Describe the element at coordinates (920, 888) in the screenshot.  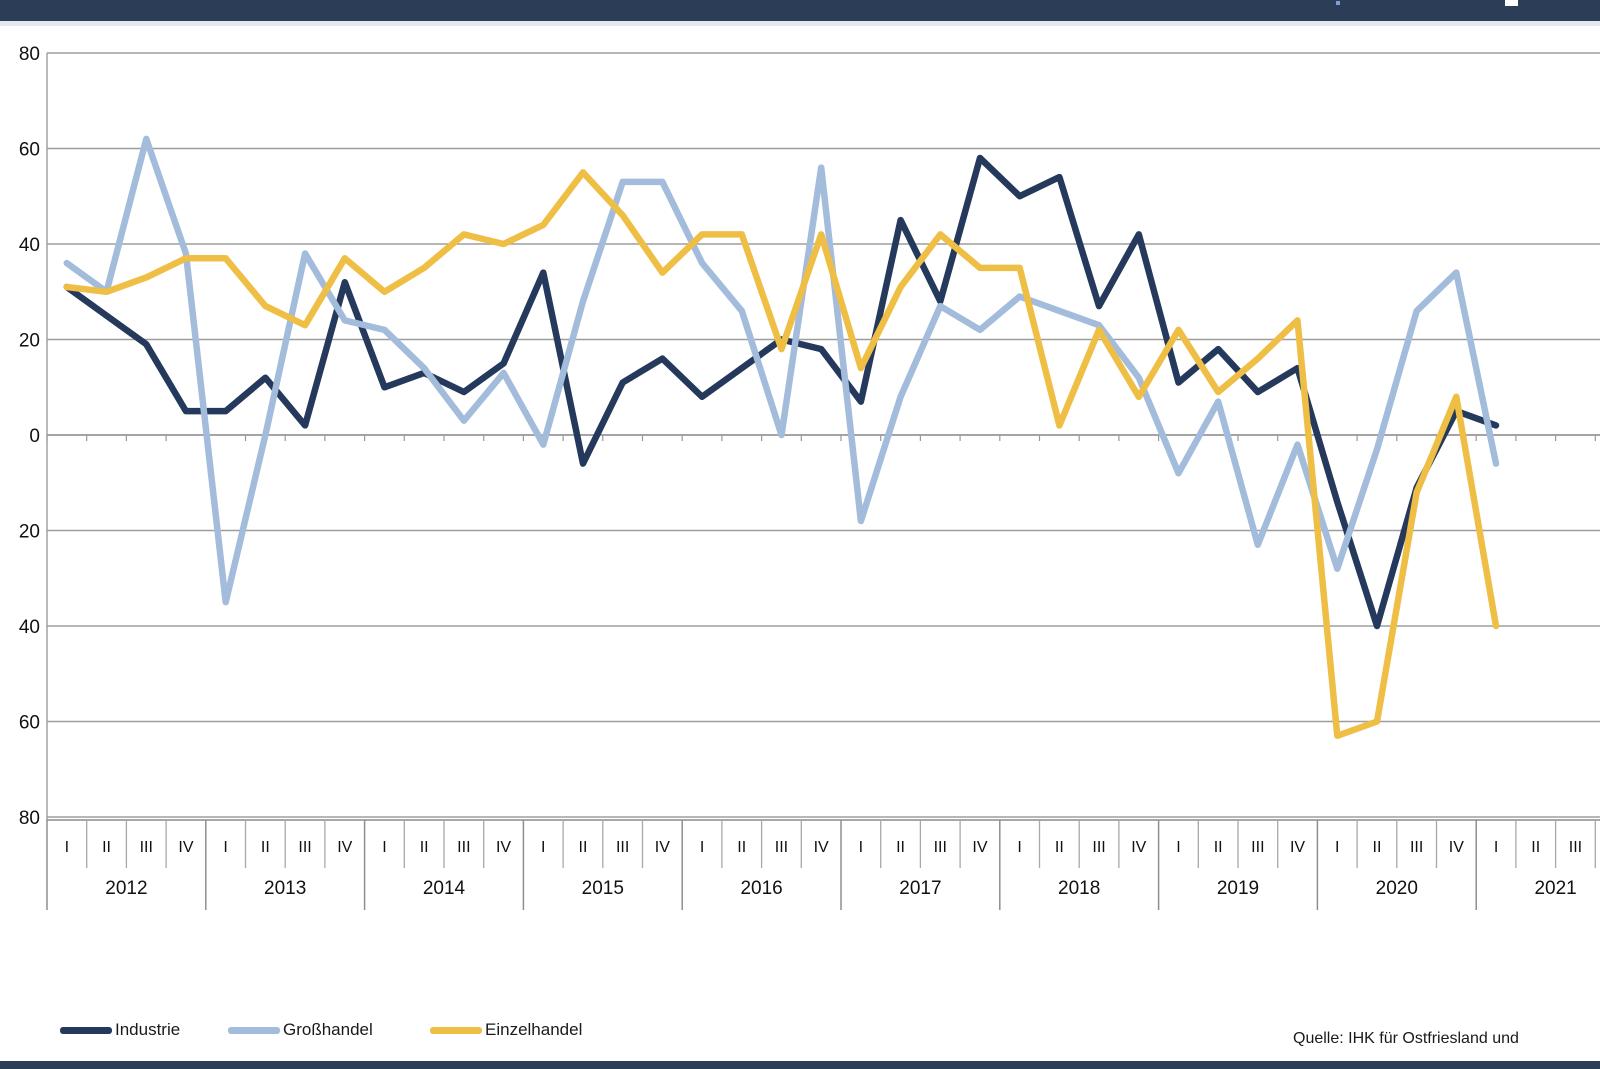
I see `year-tick-label: 2017` at that location.